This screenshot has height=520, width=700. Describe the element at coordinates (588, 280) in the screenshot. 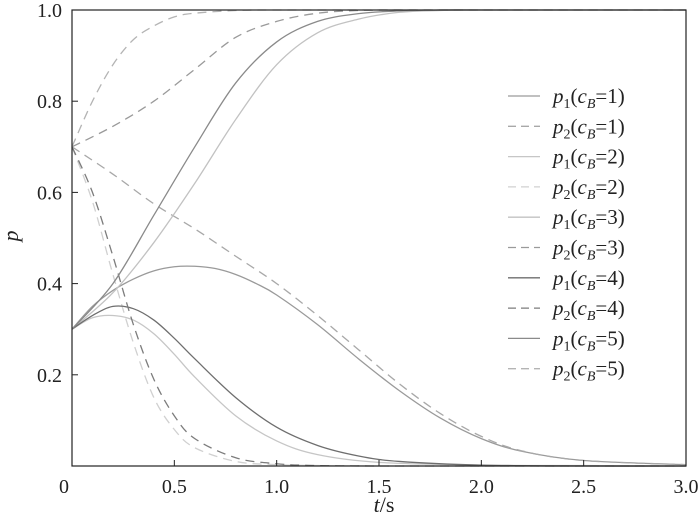

I see `legend-entry: p1(cB=4)` at that location.